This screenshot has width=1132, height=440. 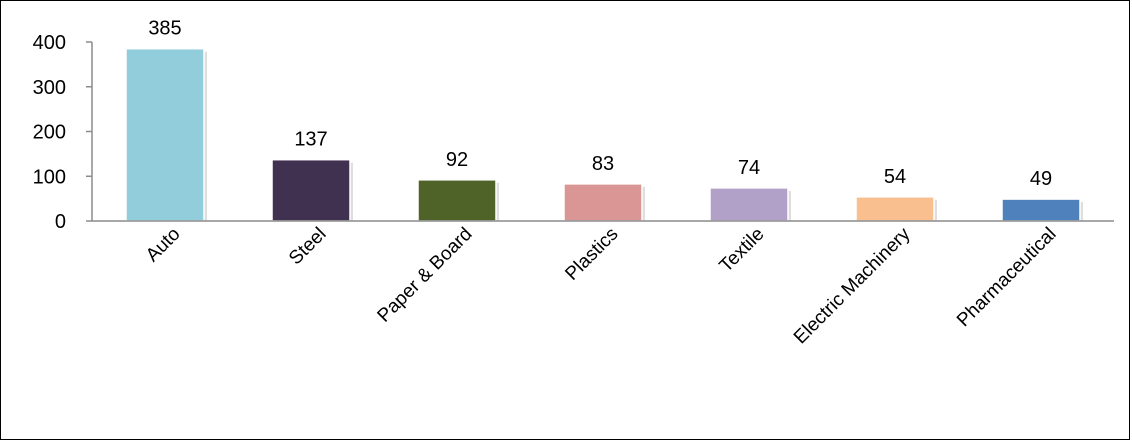 I want to click on bar-pharmaceutical, so click(x=1041, y=210).